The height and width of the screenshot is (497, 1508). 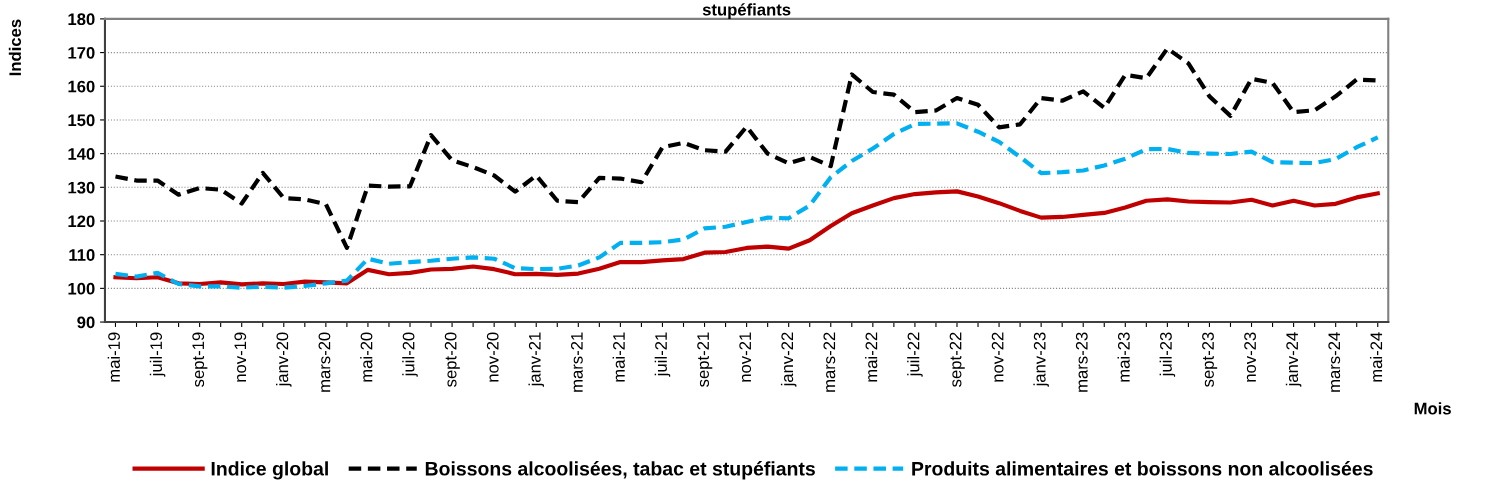 I want to click on x-tick-label: juil-22, so click(x=915, y=354).